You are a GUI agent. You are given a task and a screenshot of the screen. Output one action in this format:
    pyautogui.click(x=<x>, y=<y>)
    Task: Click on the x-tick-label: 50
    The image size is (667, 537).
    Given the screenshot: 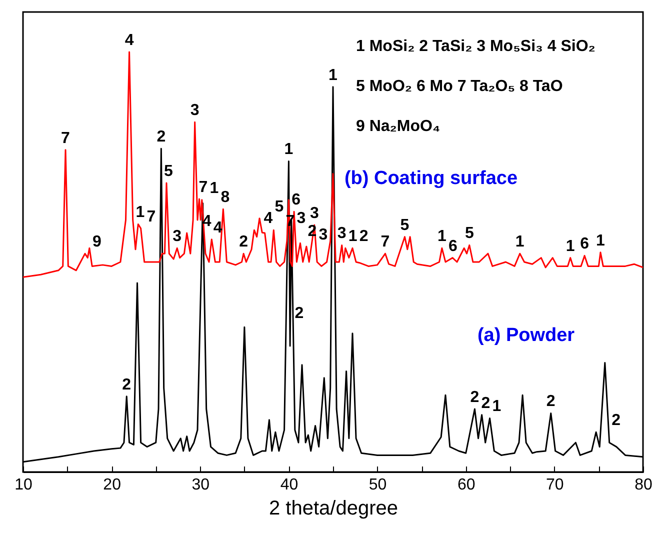 What is the action you would take?
    pyautogui.click(x=377, y=485)
    